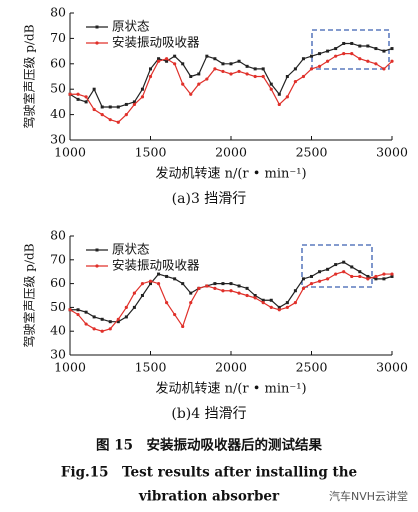 This screenshot has height=512, width=418. What do you see at coordinates (368, 496) in the screenshot?
I see `watermark: 汽车NVH云讲堂` at bounding box center [368, 496].